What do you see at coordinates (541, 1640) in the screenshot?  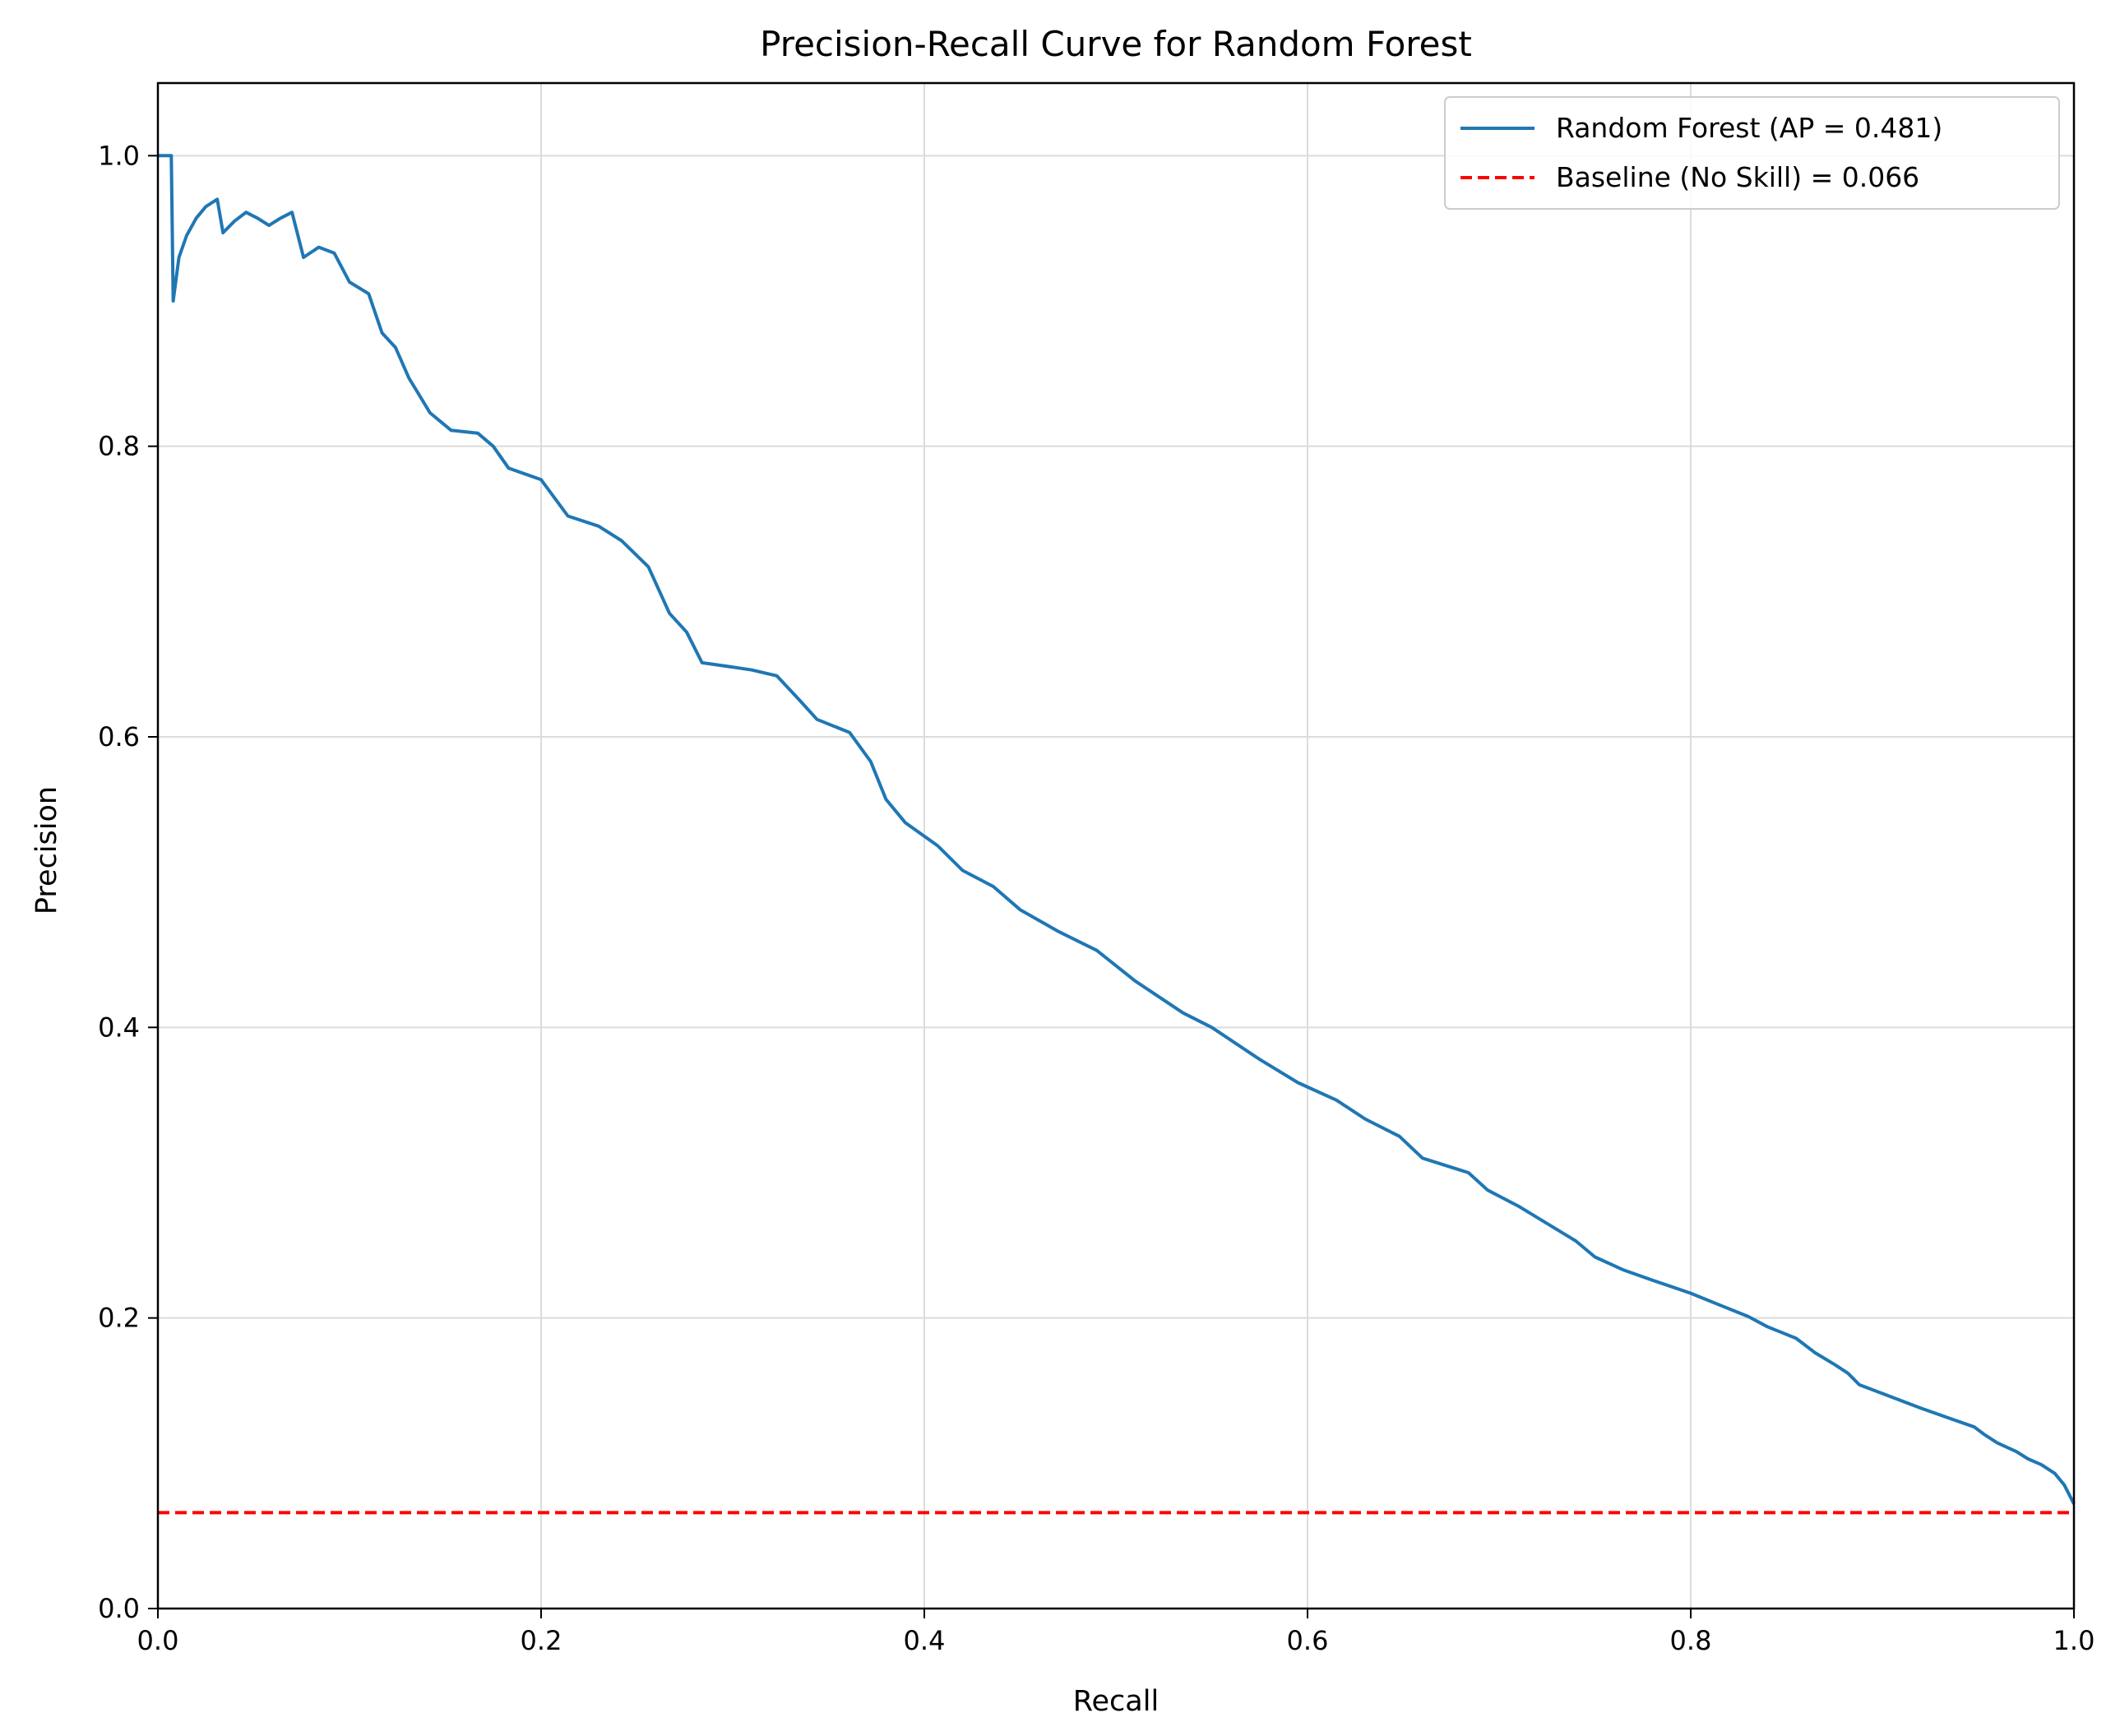 I see `x-tick-label: 0.2` at bounding box center [541, 1640].